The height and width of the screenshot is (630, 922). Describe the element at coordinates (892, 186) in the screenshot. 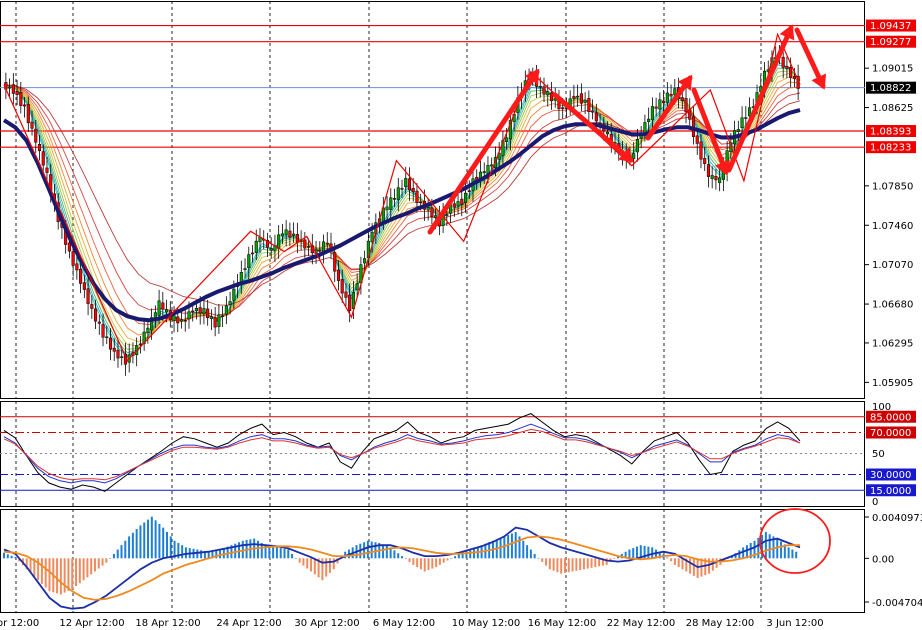

I see `price-axis-label: 1.07850` at that location.